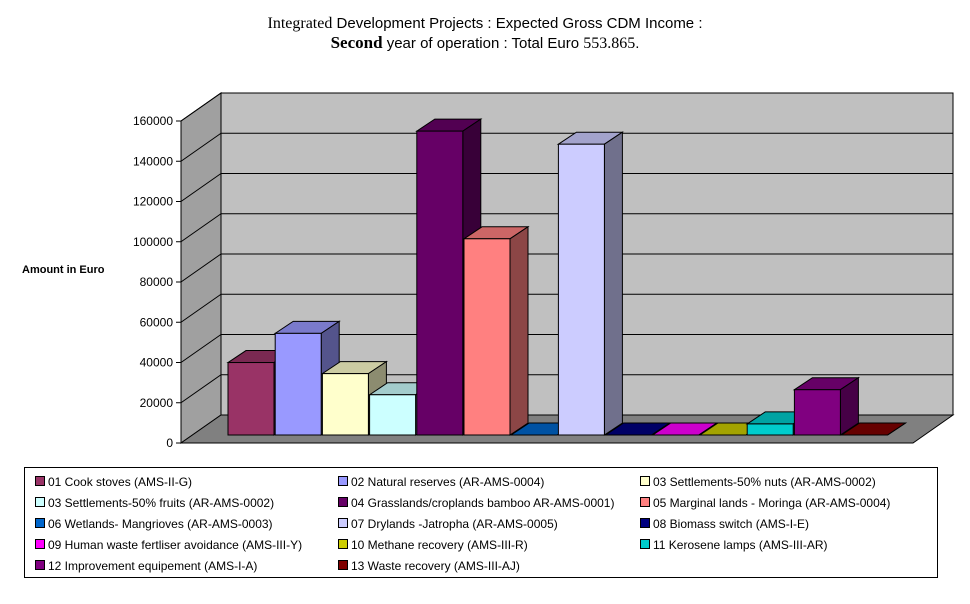 The image size is (970, 604). What do you see at coordinates (731, 524) in the screenshot?
I see `legend-label: 08 Biomass switch (AMS-I-E)` at bounding box center [731, 524].